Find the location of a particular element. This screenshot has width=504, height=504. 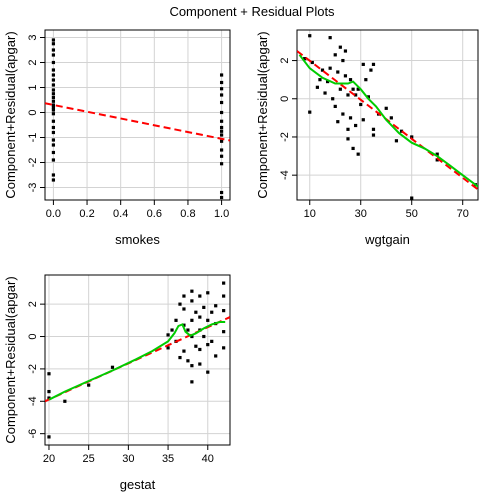

figure-title: Component + Residual Plots is located at coordinates (252, 11).